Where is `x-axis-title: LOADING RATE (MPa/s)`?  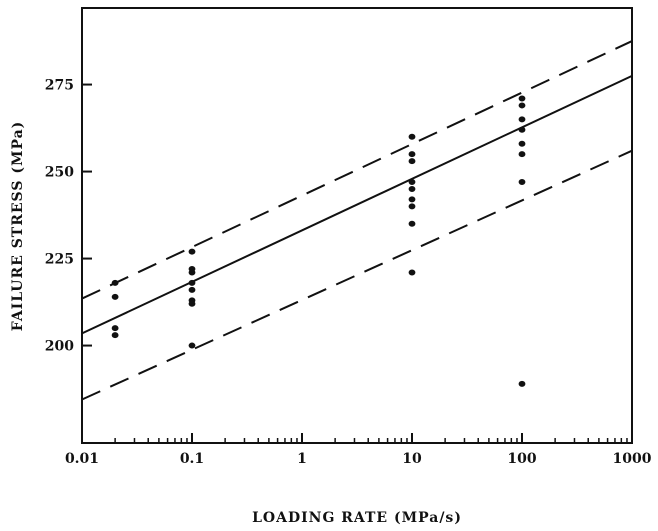 x-axis-title: LOADING RATE (MPa/s) is located at coordinates (357, 518).